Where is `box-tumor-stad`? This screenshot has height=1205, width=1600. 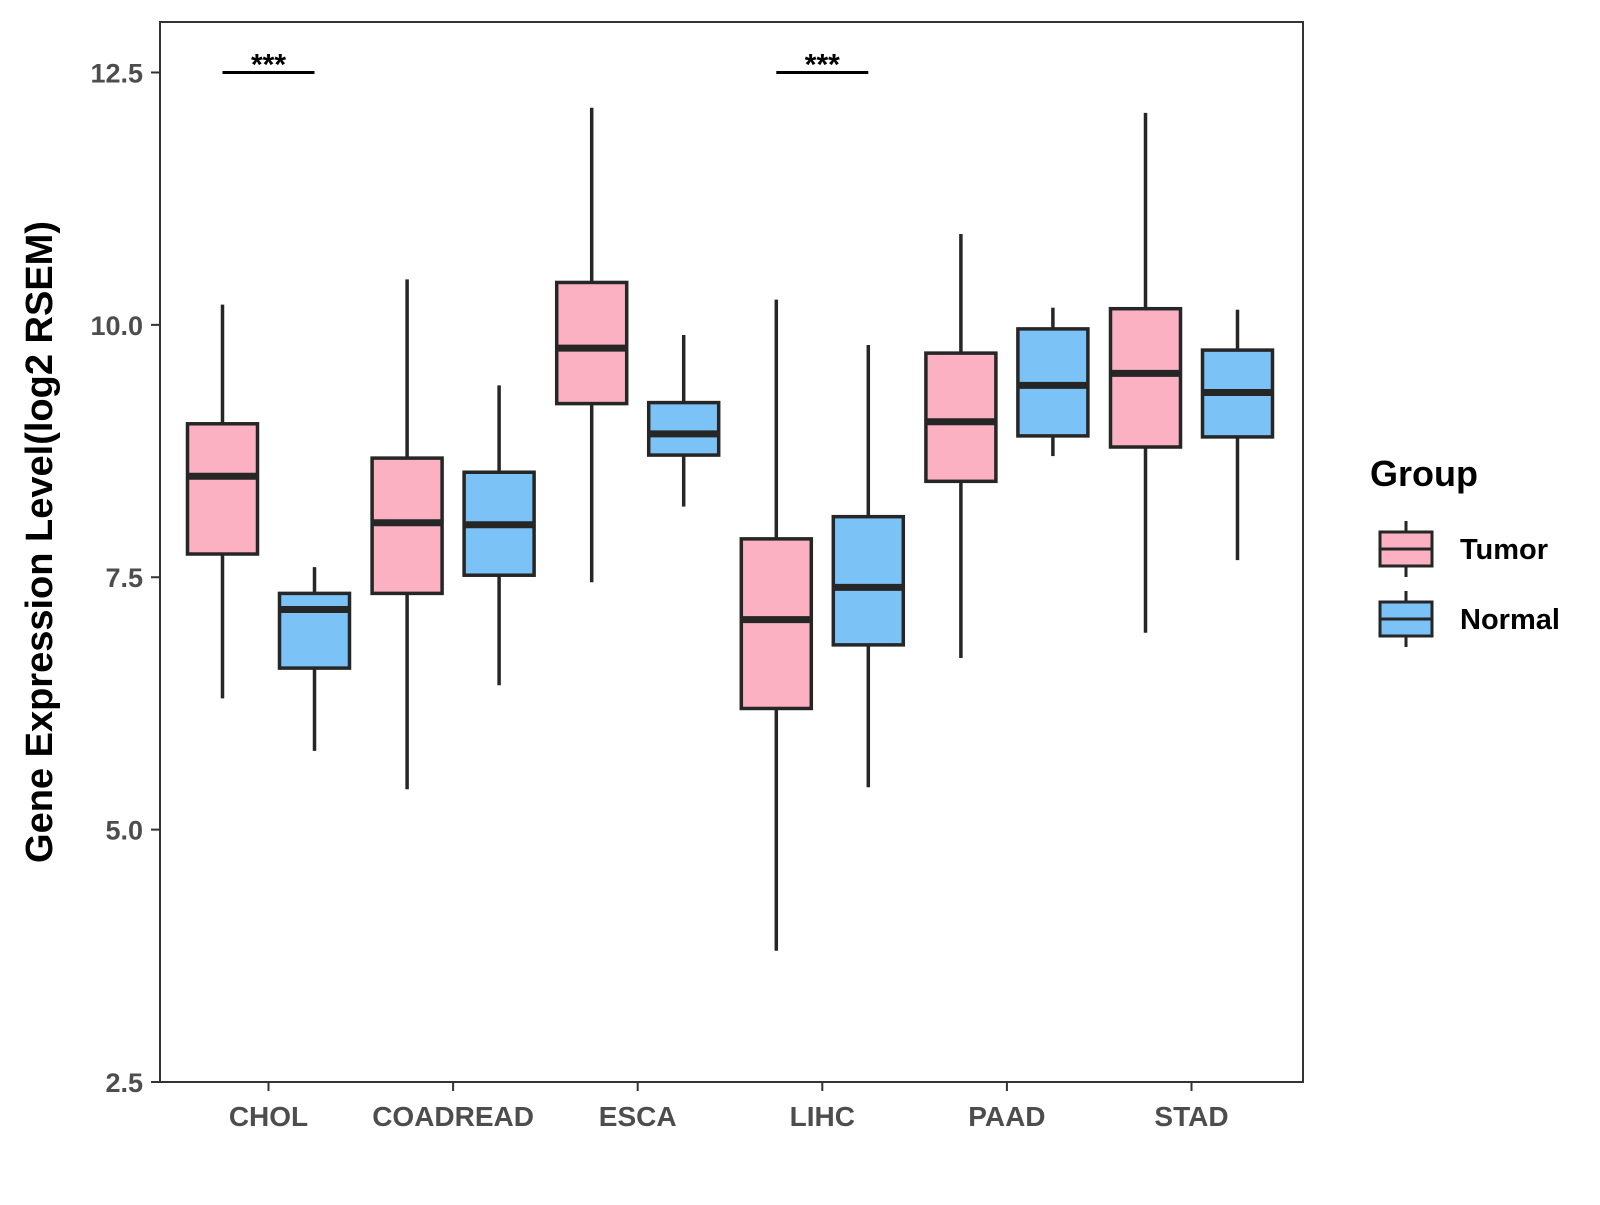 box-tumor-stad is located at coordinates (1145, 372).